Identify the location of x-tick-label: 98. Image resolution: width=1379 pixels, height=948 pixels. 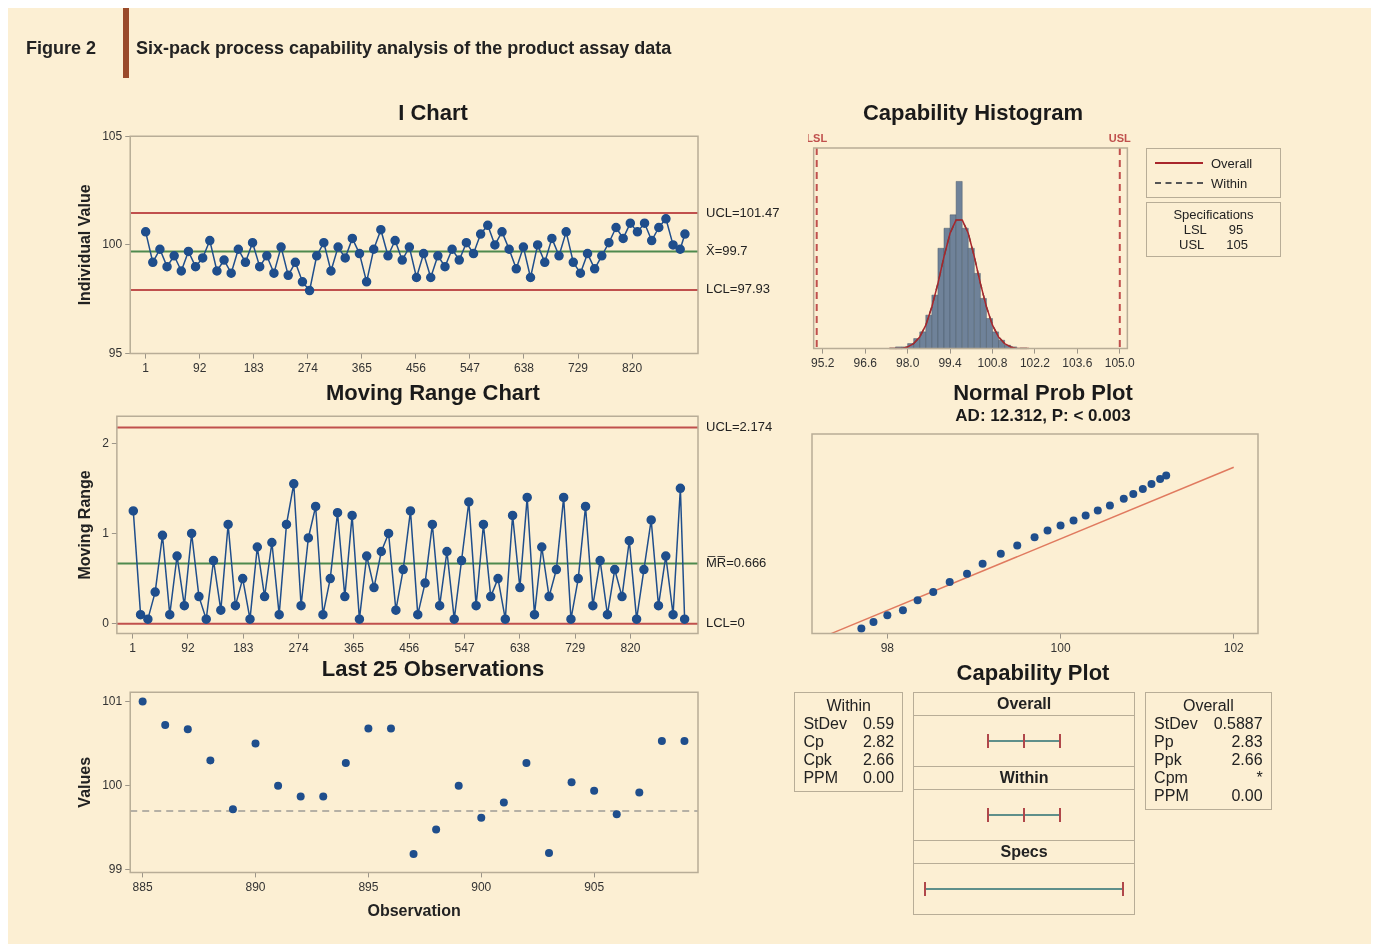
(887, 648).